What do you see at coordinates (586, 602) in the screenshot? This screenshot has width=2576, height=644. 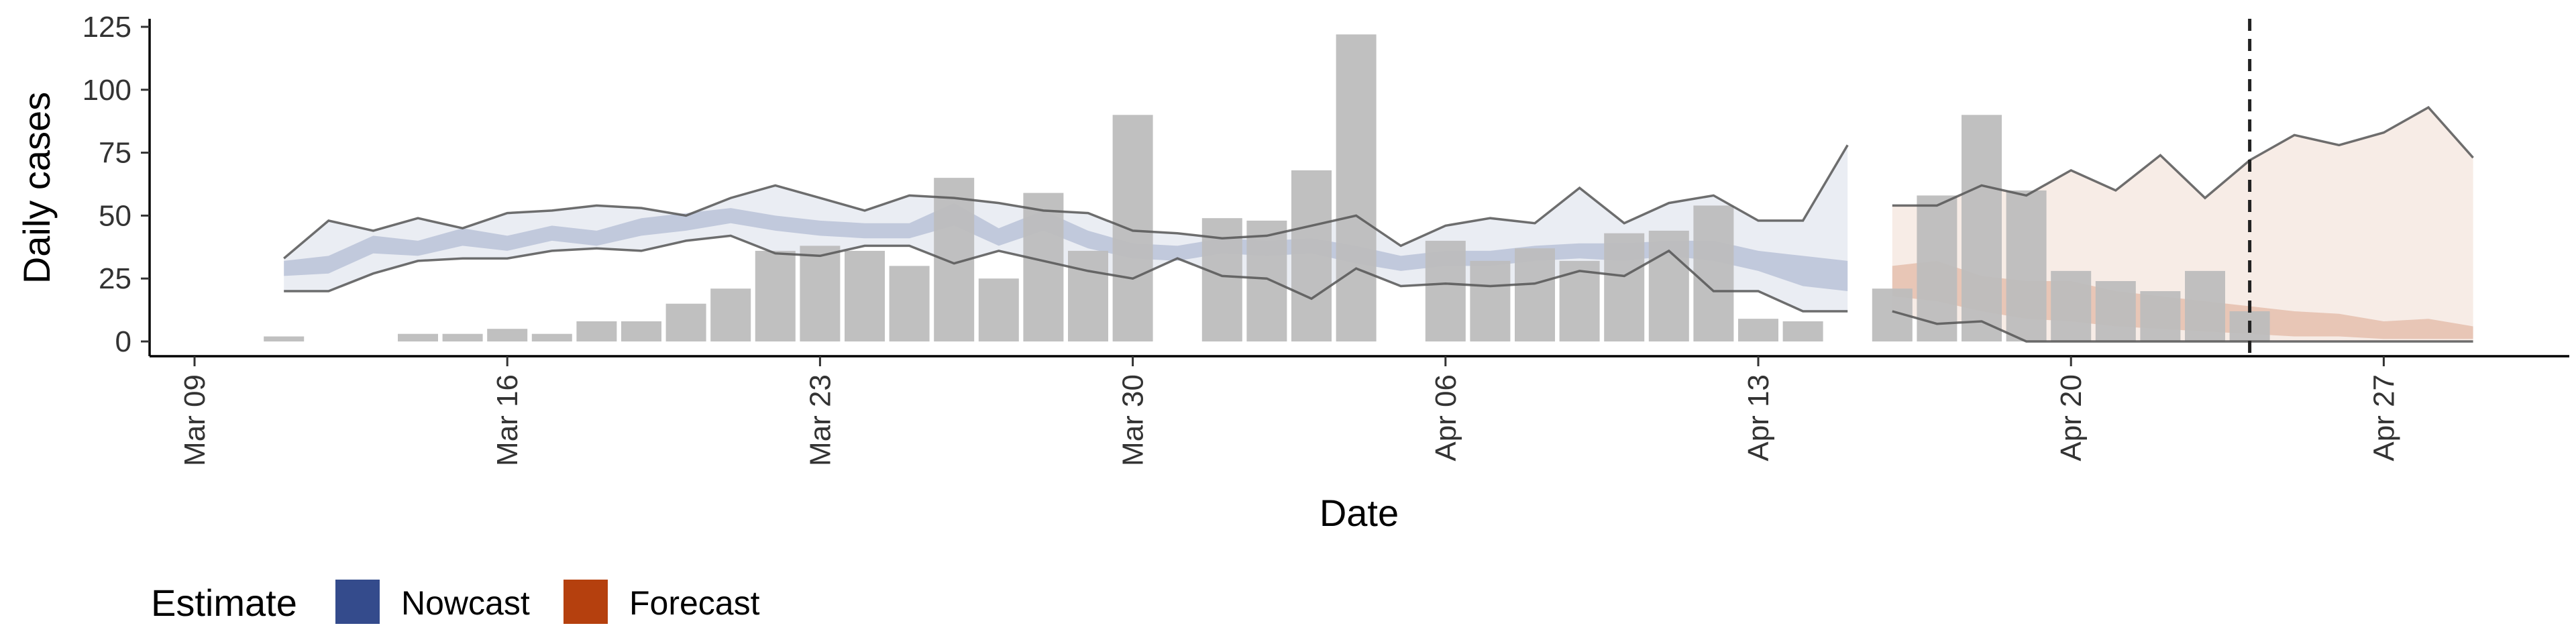 I see `legend-key-forecast` at bounding box center [586, 602].